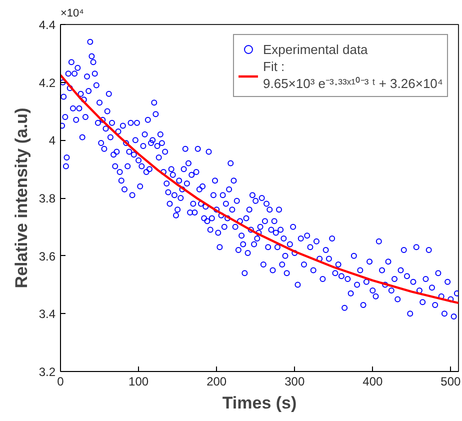 The width and height of the screenshot is (462, 421). Describe the element at coordinates (259, 403) in the screenshot. I see `x-axis-title: Times (s)` at that location.